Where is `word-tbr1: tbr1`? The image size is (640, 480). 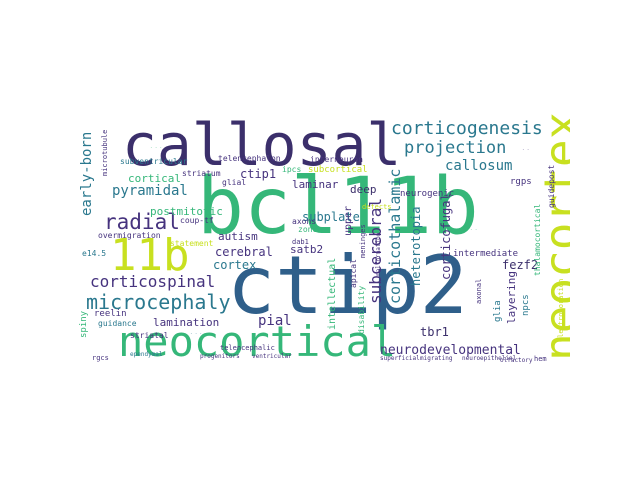 word-tbr1: tbr1 is located at coordinates (434, 332).